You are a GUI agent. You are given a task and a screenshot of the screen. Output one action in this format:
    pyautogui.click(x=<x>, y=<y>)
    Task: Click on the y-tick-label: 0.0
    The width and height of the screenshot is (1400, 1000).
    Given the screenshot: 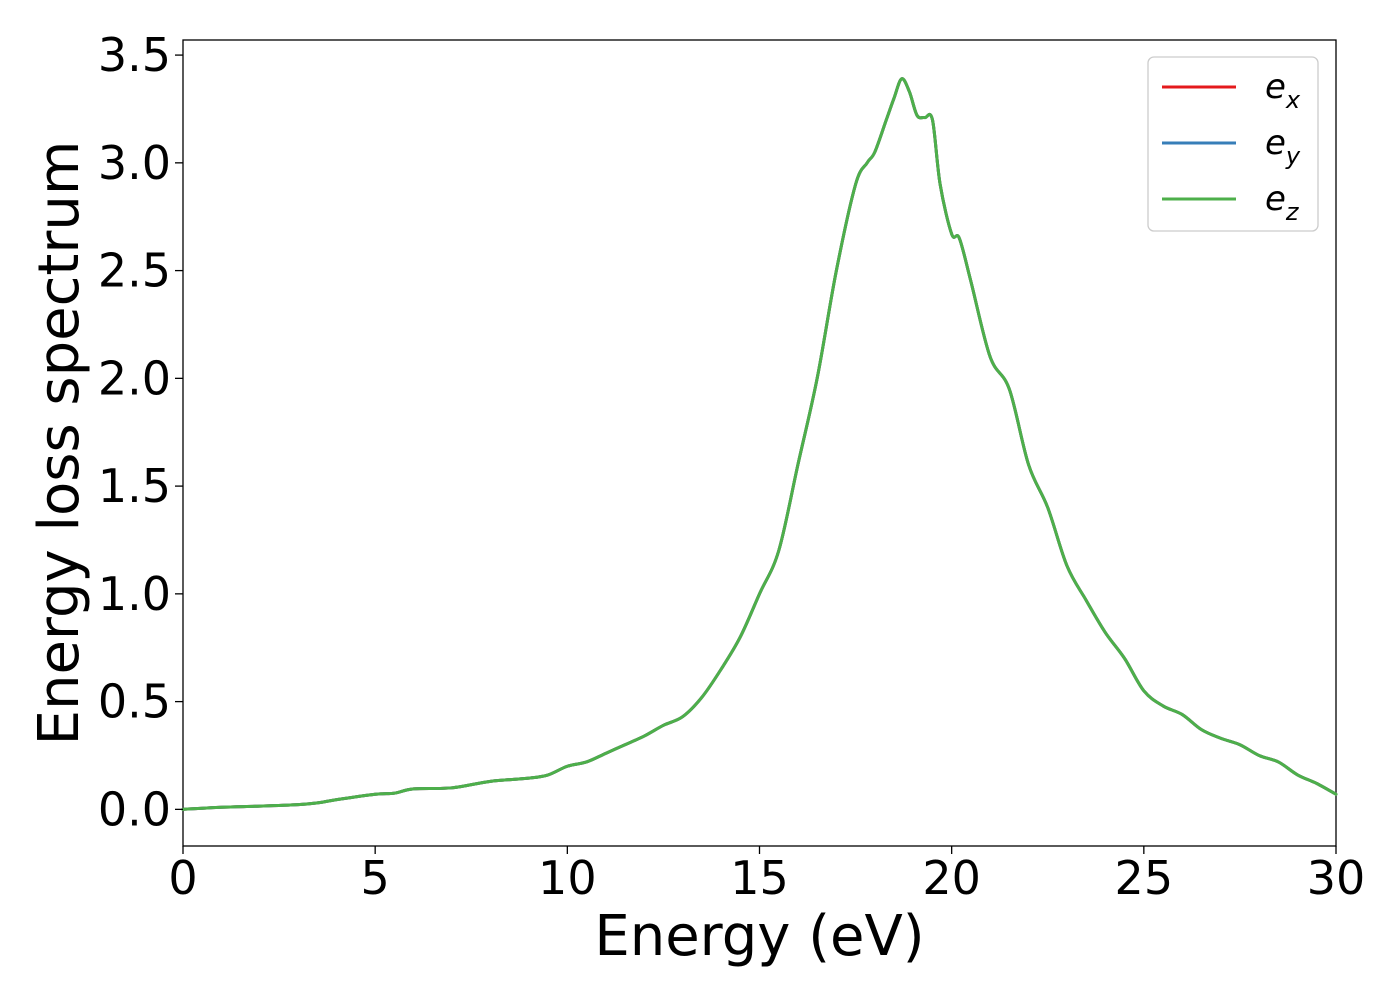 What is the action you would take?
    pyautogui.click(x=134, y=809)
    